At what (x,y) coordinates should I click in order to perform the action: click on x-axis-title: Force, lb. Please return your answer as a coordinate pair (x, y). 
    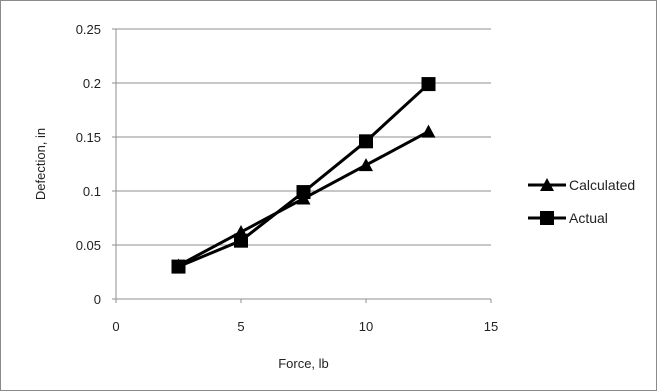
    Looking at the image, I should click on (303, 363).